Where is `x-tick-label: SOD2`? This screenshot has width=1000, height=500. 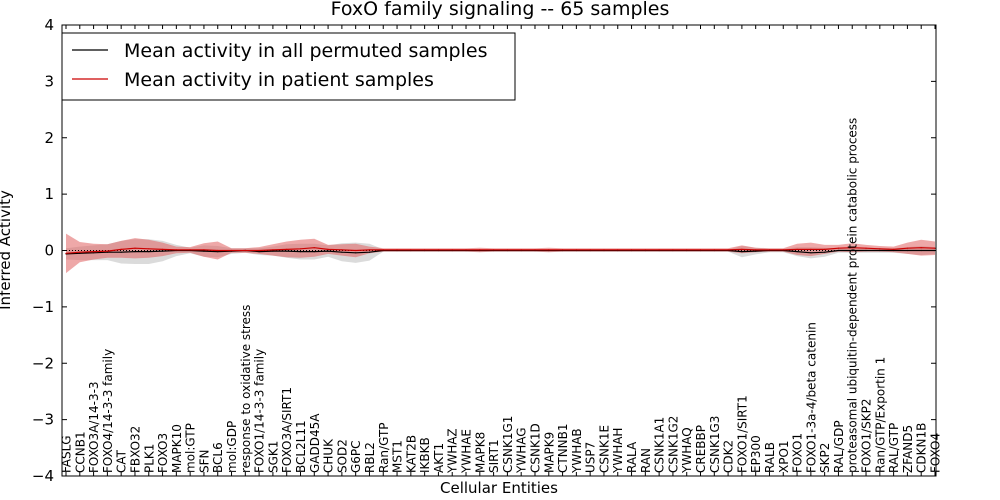
x-tick-label: SOD2 is located at coordinates (342, 456).